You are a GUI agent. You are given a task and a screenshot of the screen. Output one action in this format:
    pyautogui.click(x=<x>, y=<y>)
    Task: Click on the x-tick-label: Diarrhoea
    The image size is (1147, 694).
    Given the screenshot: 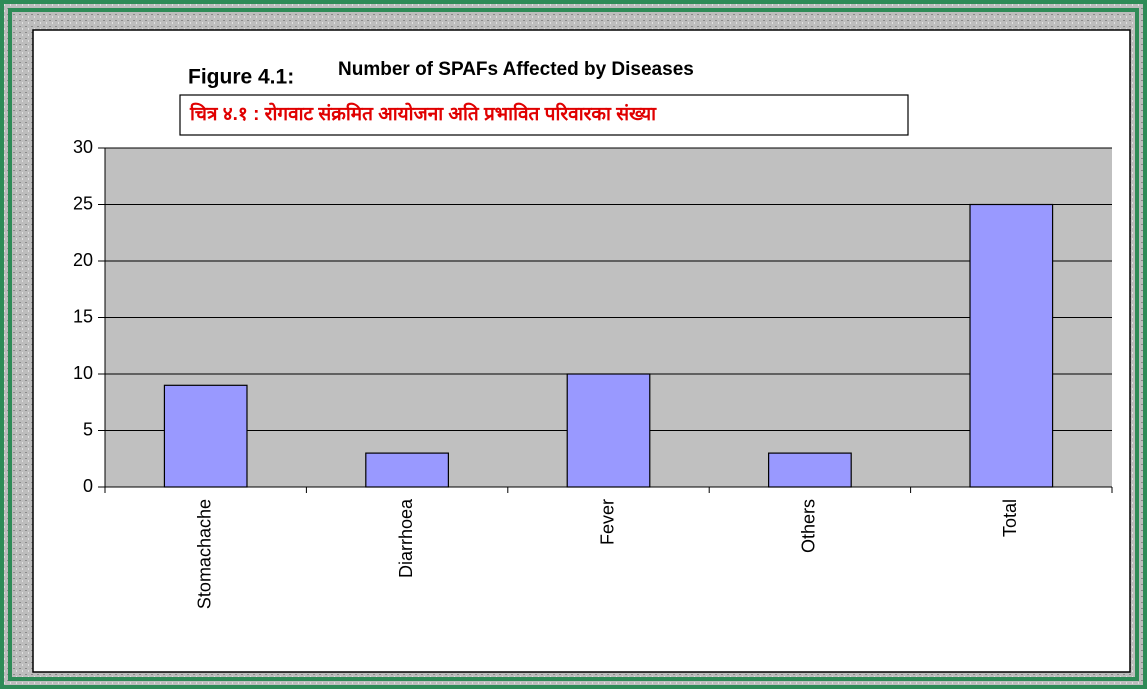 What is the action you would take?
    pyautogui.click(x=406, y=538)
    